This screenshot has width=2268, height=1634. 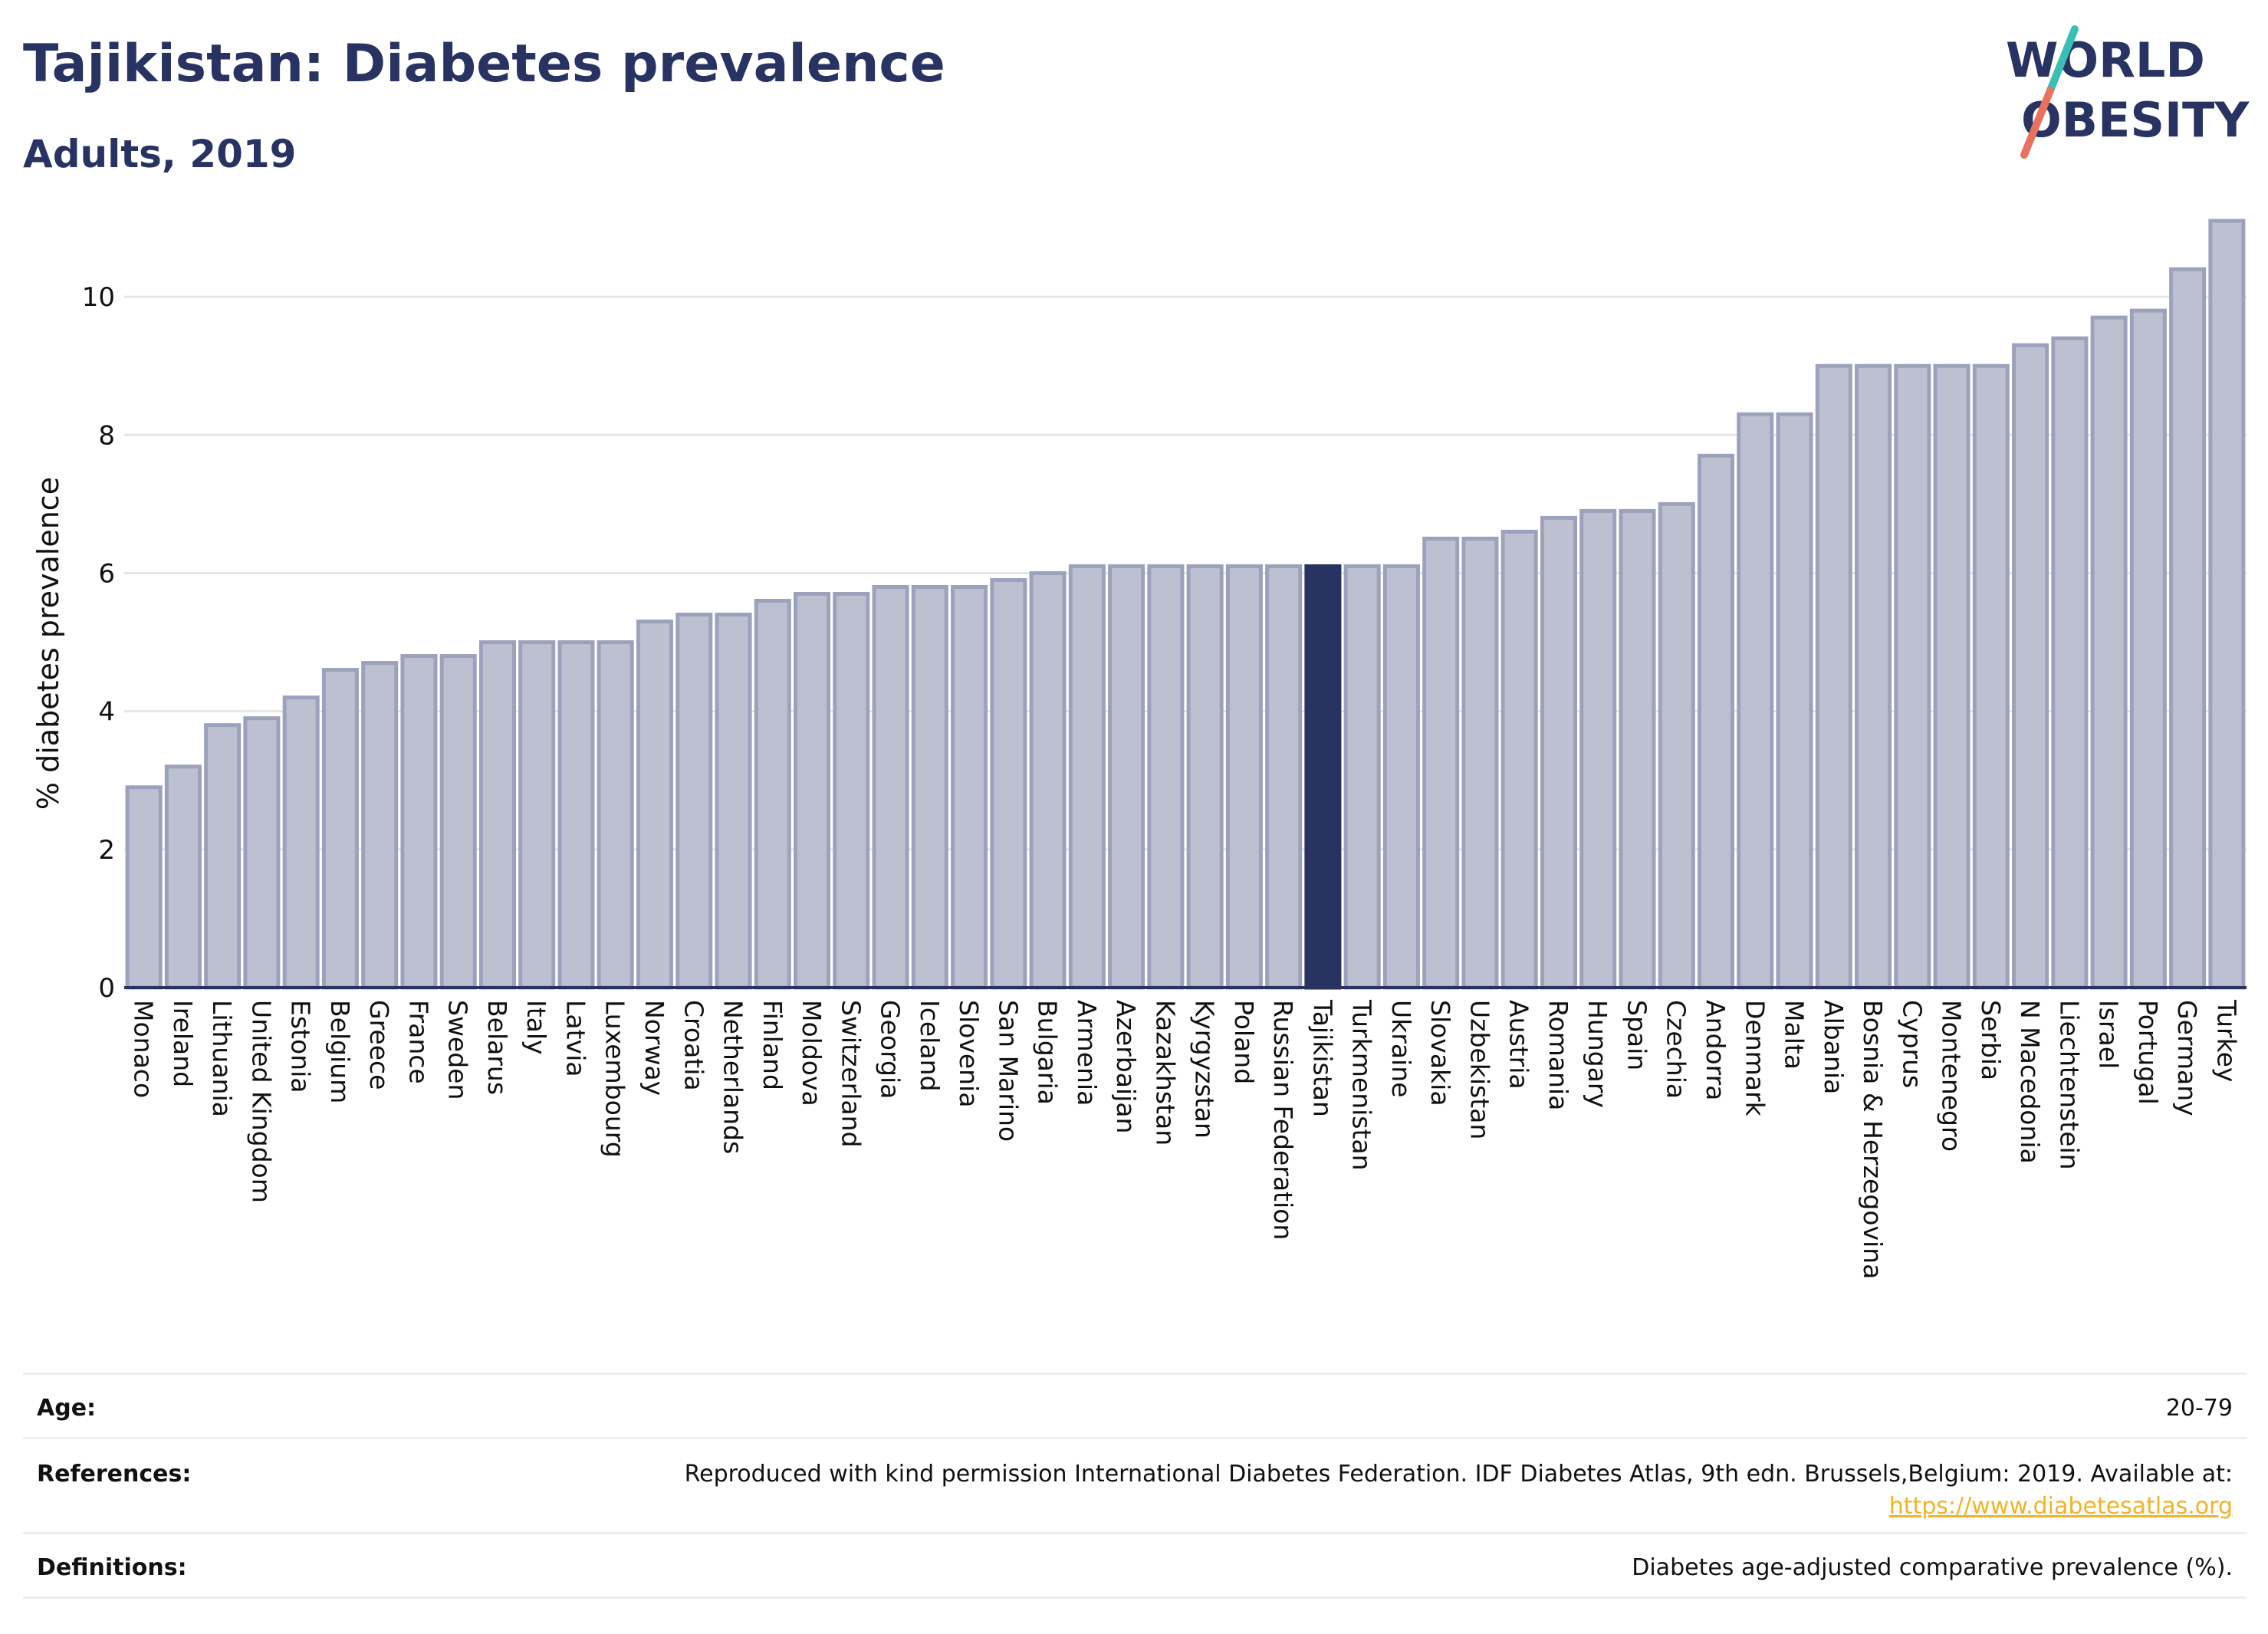 What do you see at coordinates (1165, 1073) in the screenshot?
I see `x-tick-label: Kazakhstan` at bounding box center [1165, 1073].